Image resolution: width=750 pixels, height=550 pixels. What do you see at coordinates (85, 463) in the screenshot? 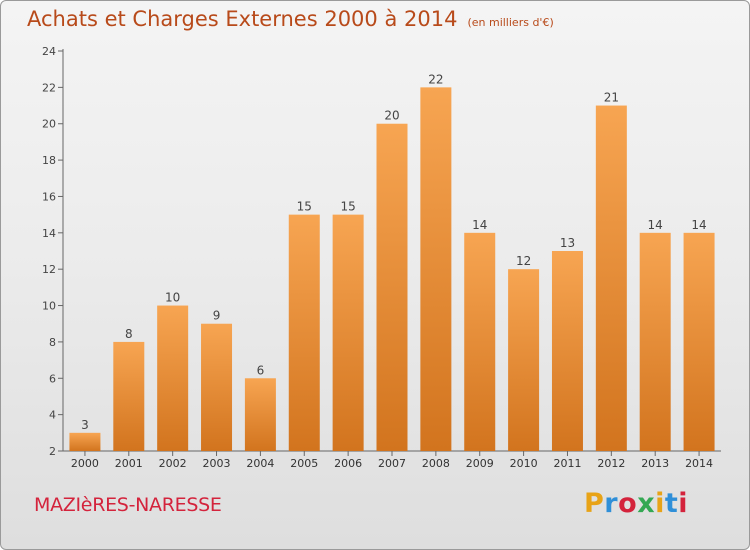
I see `x-tick-label: 2000` at bounding box center [85, 463].